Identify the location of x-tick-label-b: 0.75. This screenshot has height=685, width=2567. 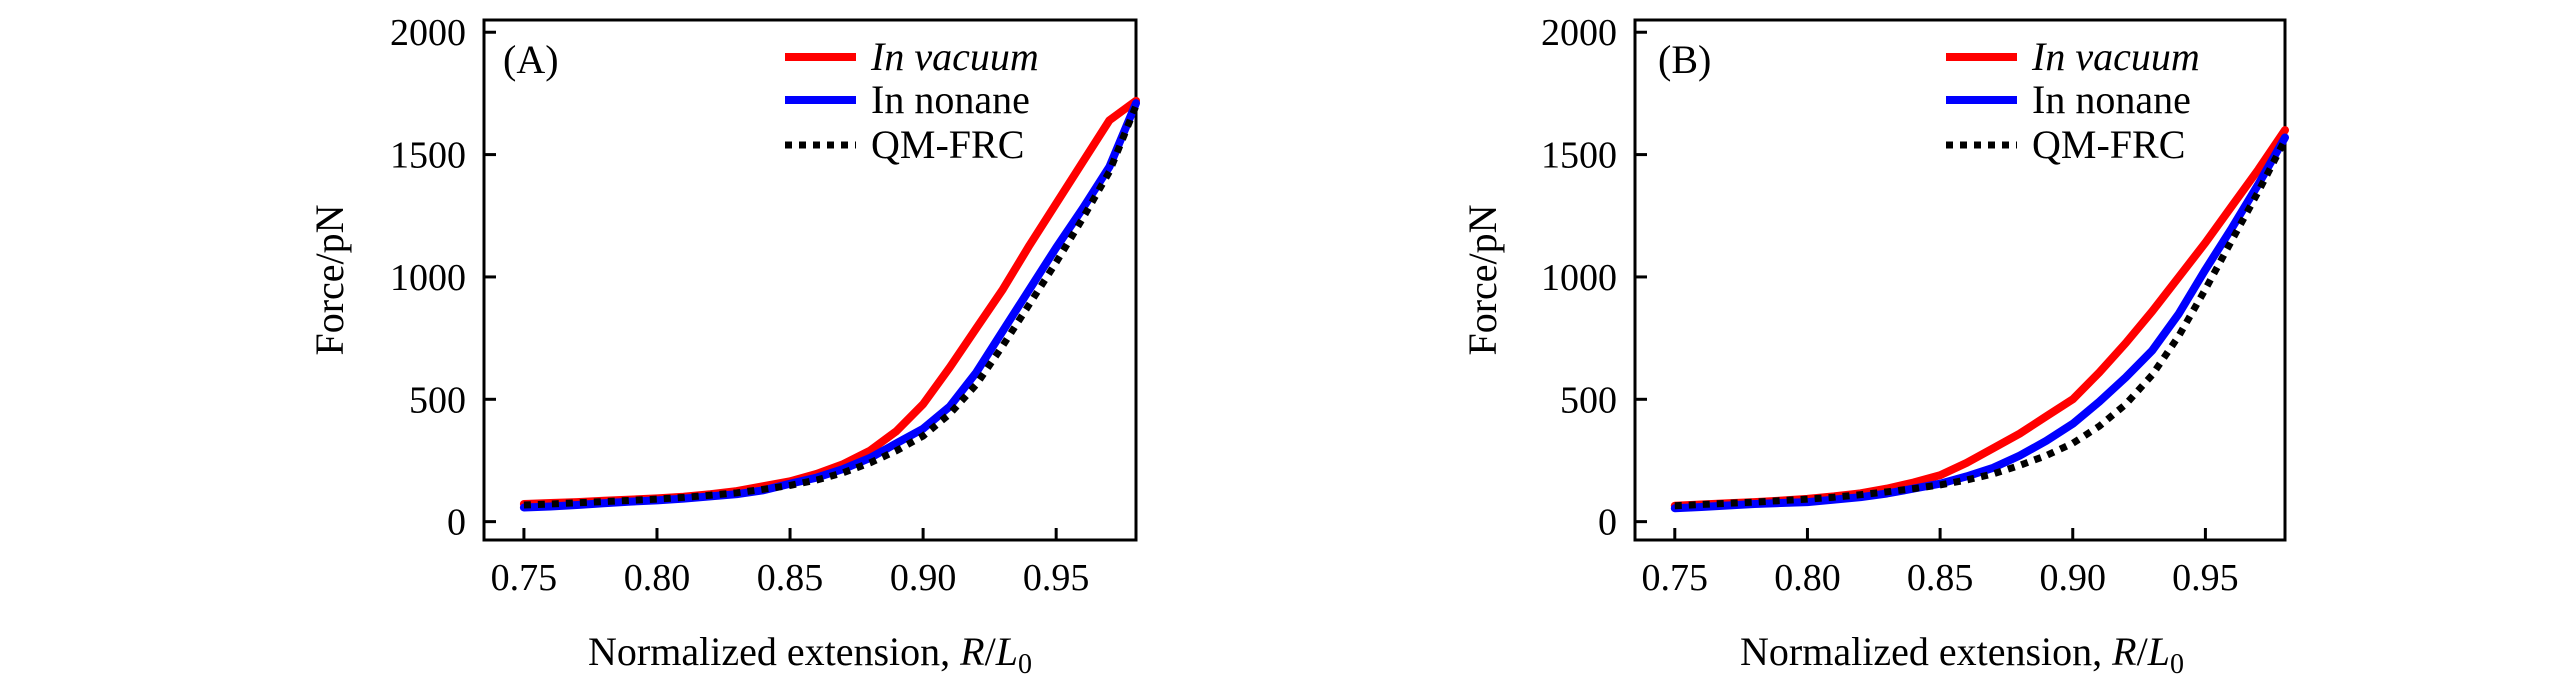
(1675, 578).